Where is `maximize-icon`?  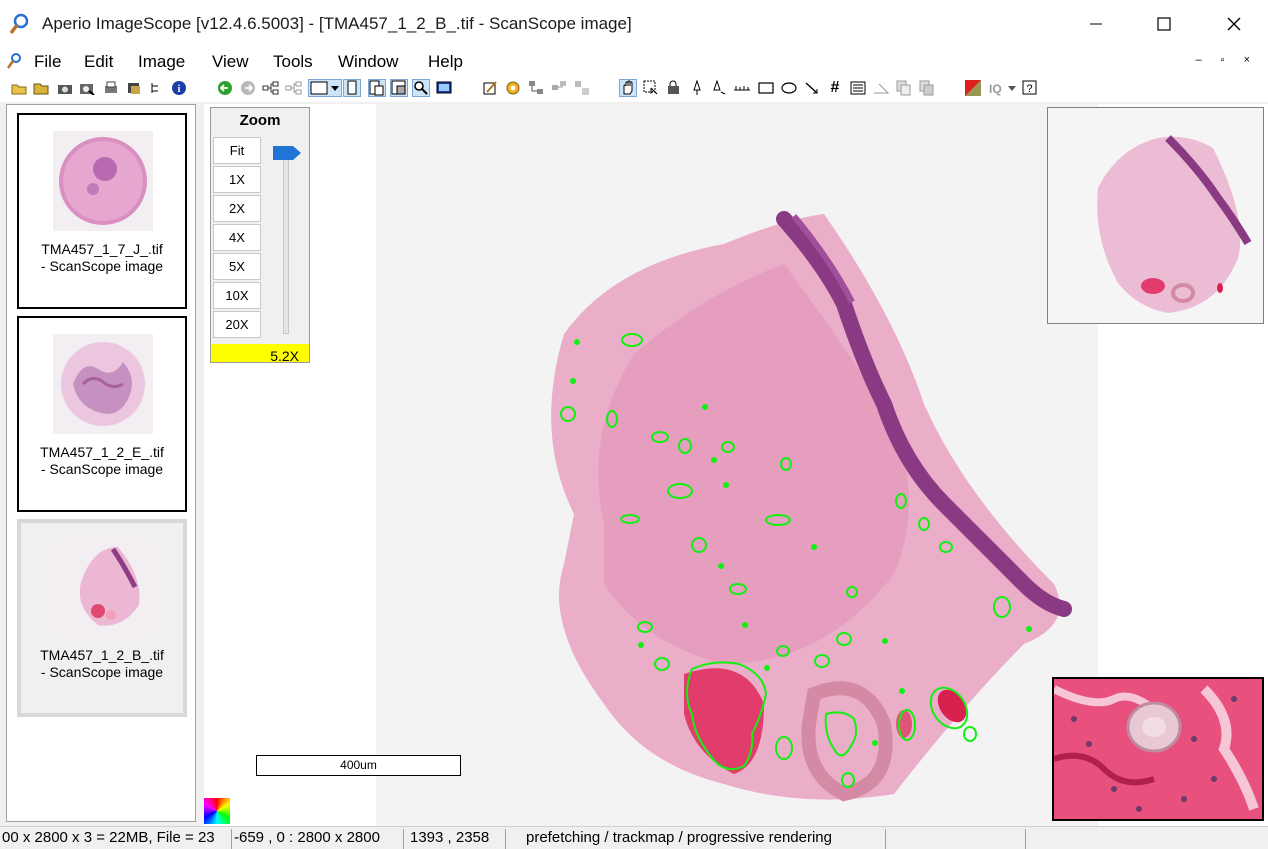
maximize-icon is located at coordinates (1164, 24).